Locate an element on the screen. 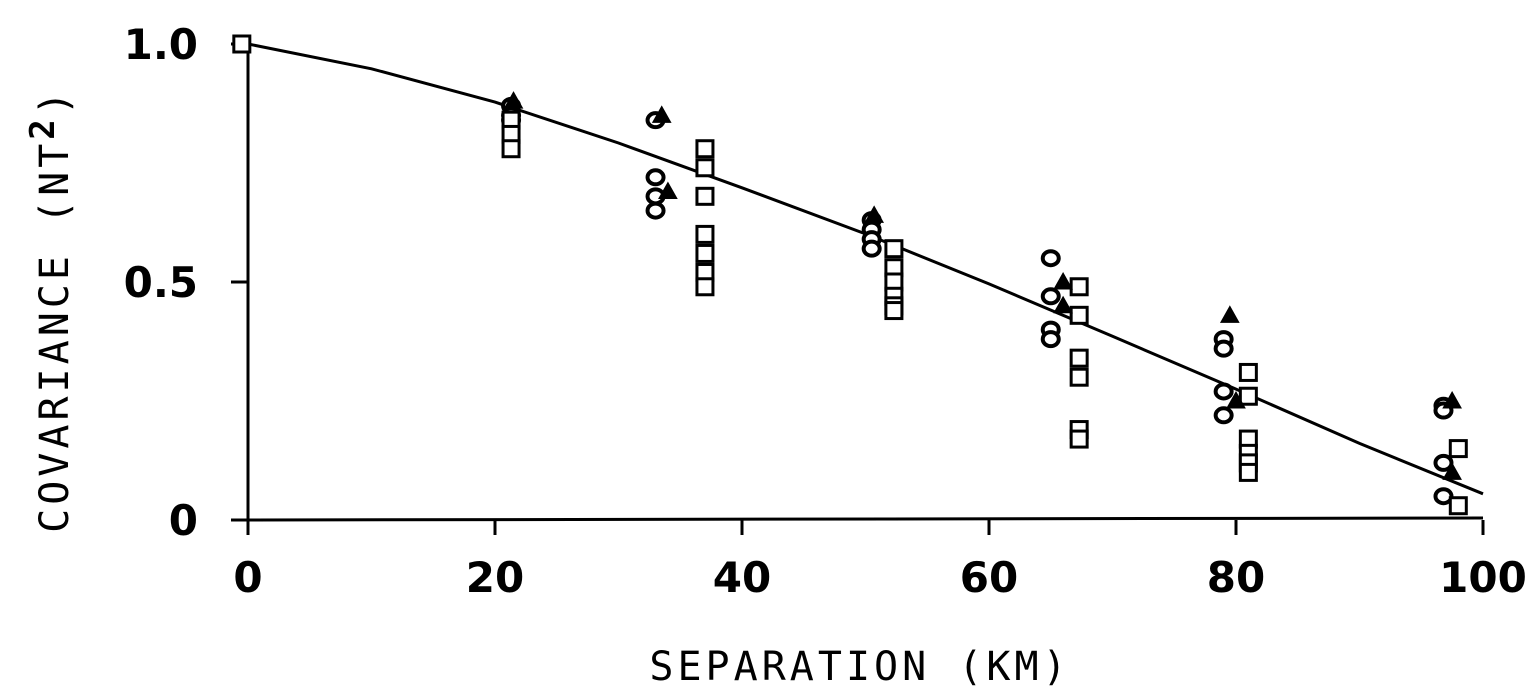 The height and width of the screenshot is (690, 1537). x-tick-label: 40 is located at coordinates (742, 577).